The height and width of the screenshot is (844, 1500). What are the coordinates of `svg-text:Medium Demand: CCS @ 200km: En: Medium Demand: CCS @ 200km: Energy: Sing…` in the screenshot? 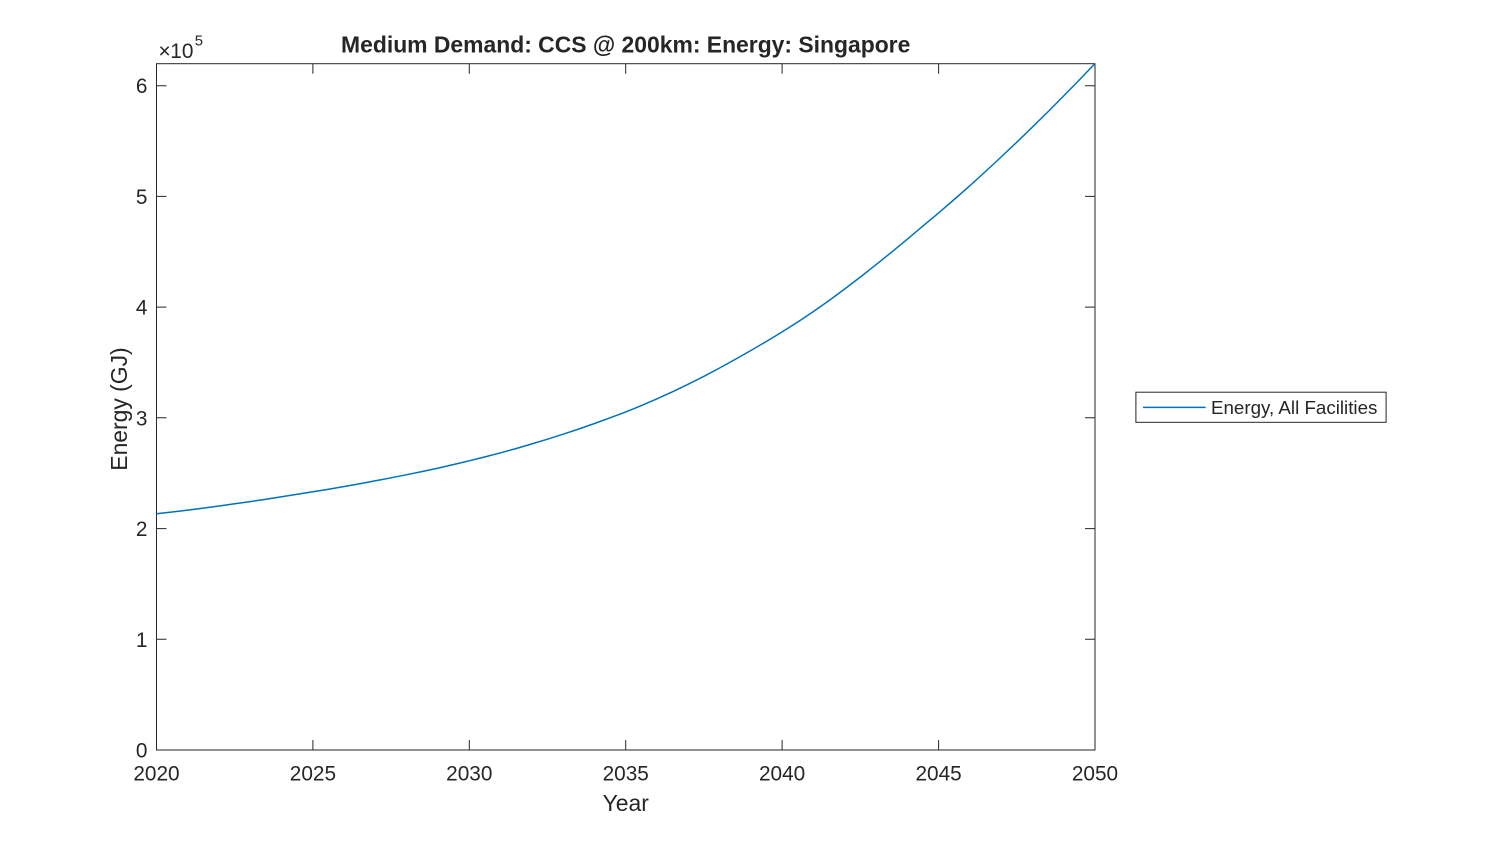 It's located at (625, 44).